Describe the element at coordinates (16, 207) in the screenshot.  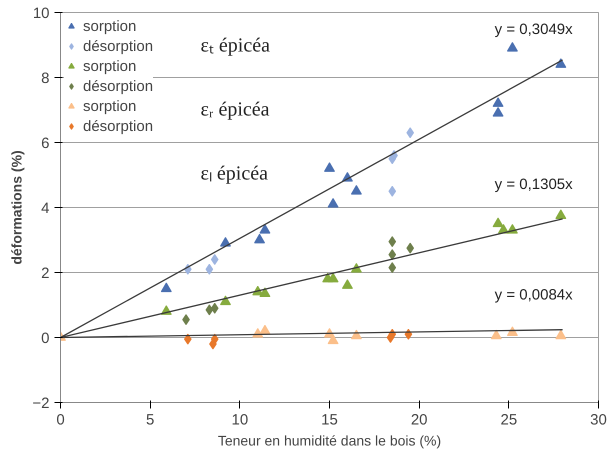
I see `y-axis-title: déformations (%)` at that location.